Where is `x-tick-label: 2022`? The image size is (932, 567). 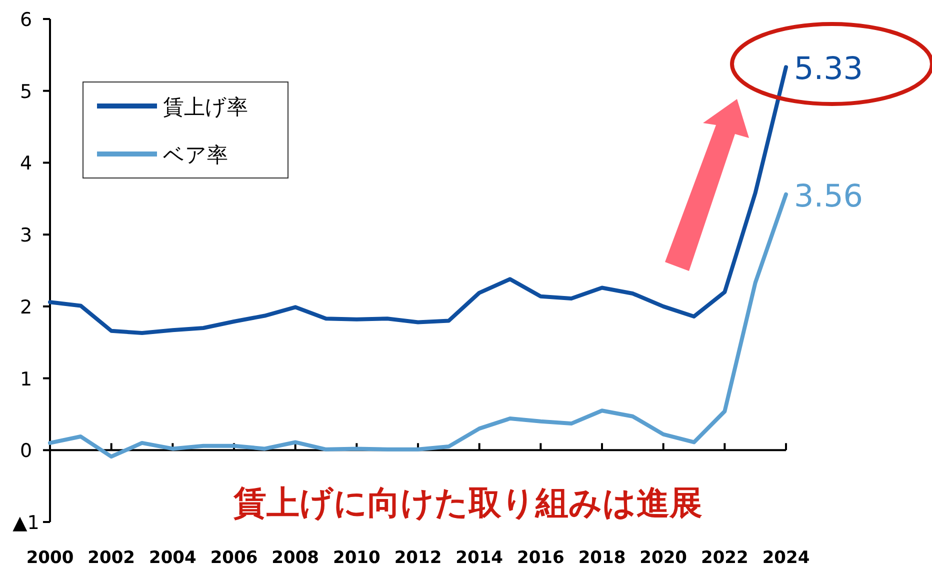 x-tick-label: 2022 is located at coordinates (724, 557).